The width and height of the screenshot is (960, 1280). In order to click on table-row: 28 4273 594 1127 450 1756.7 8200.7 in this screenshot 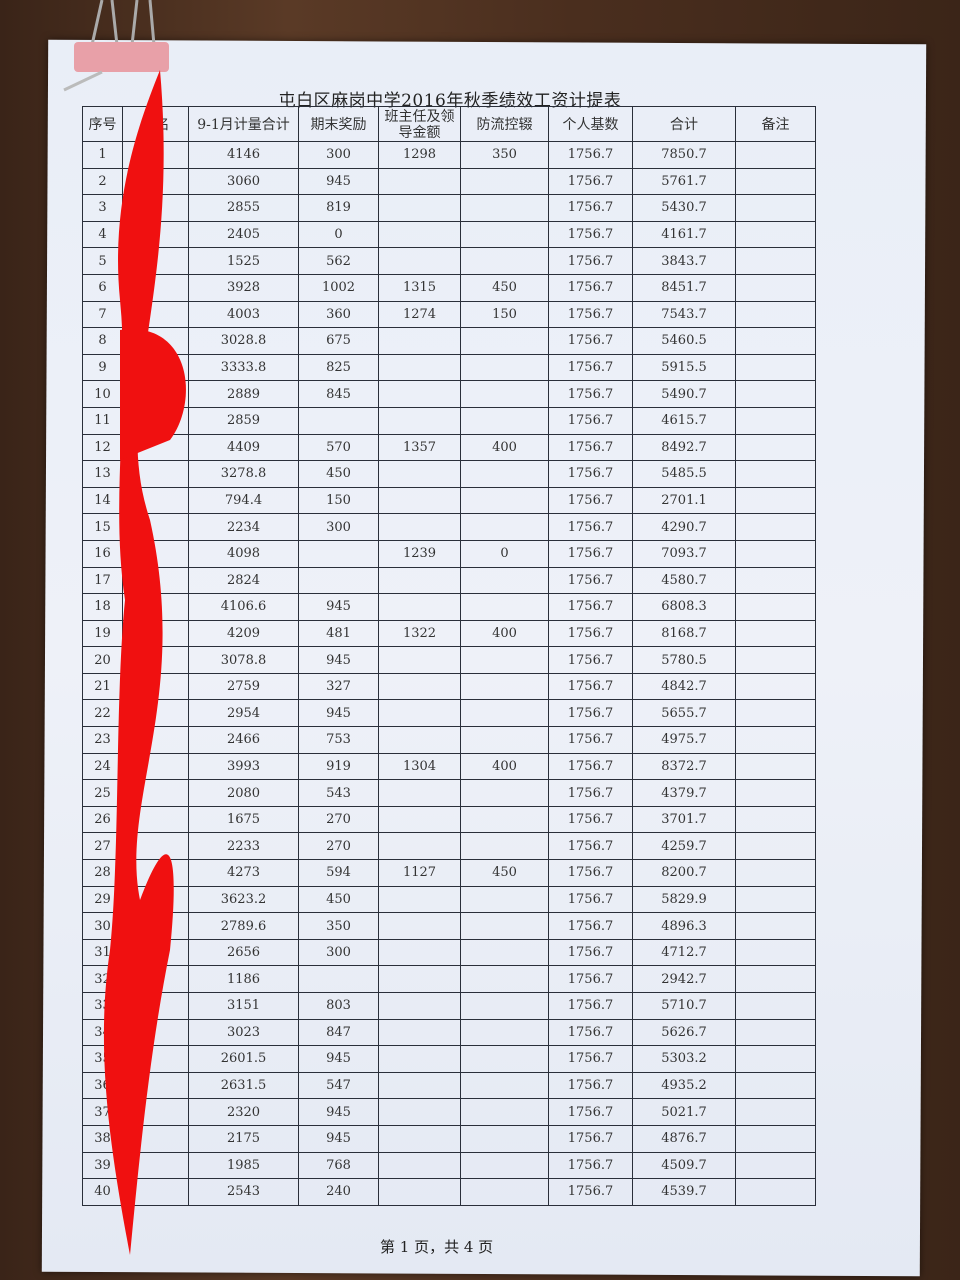, I will do `click(449, 873)`.